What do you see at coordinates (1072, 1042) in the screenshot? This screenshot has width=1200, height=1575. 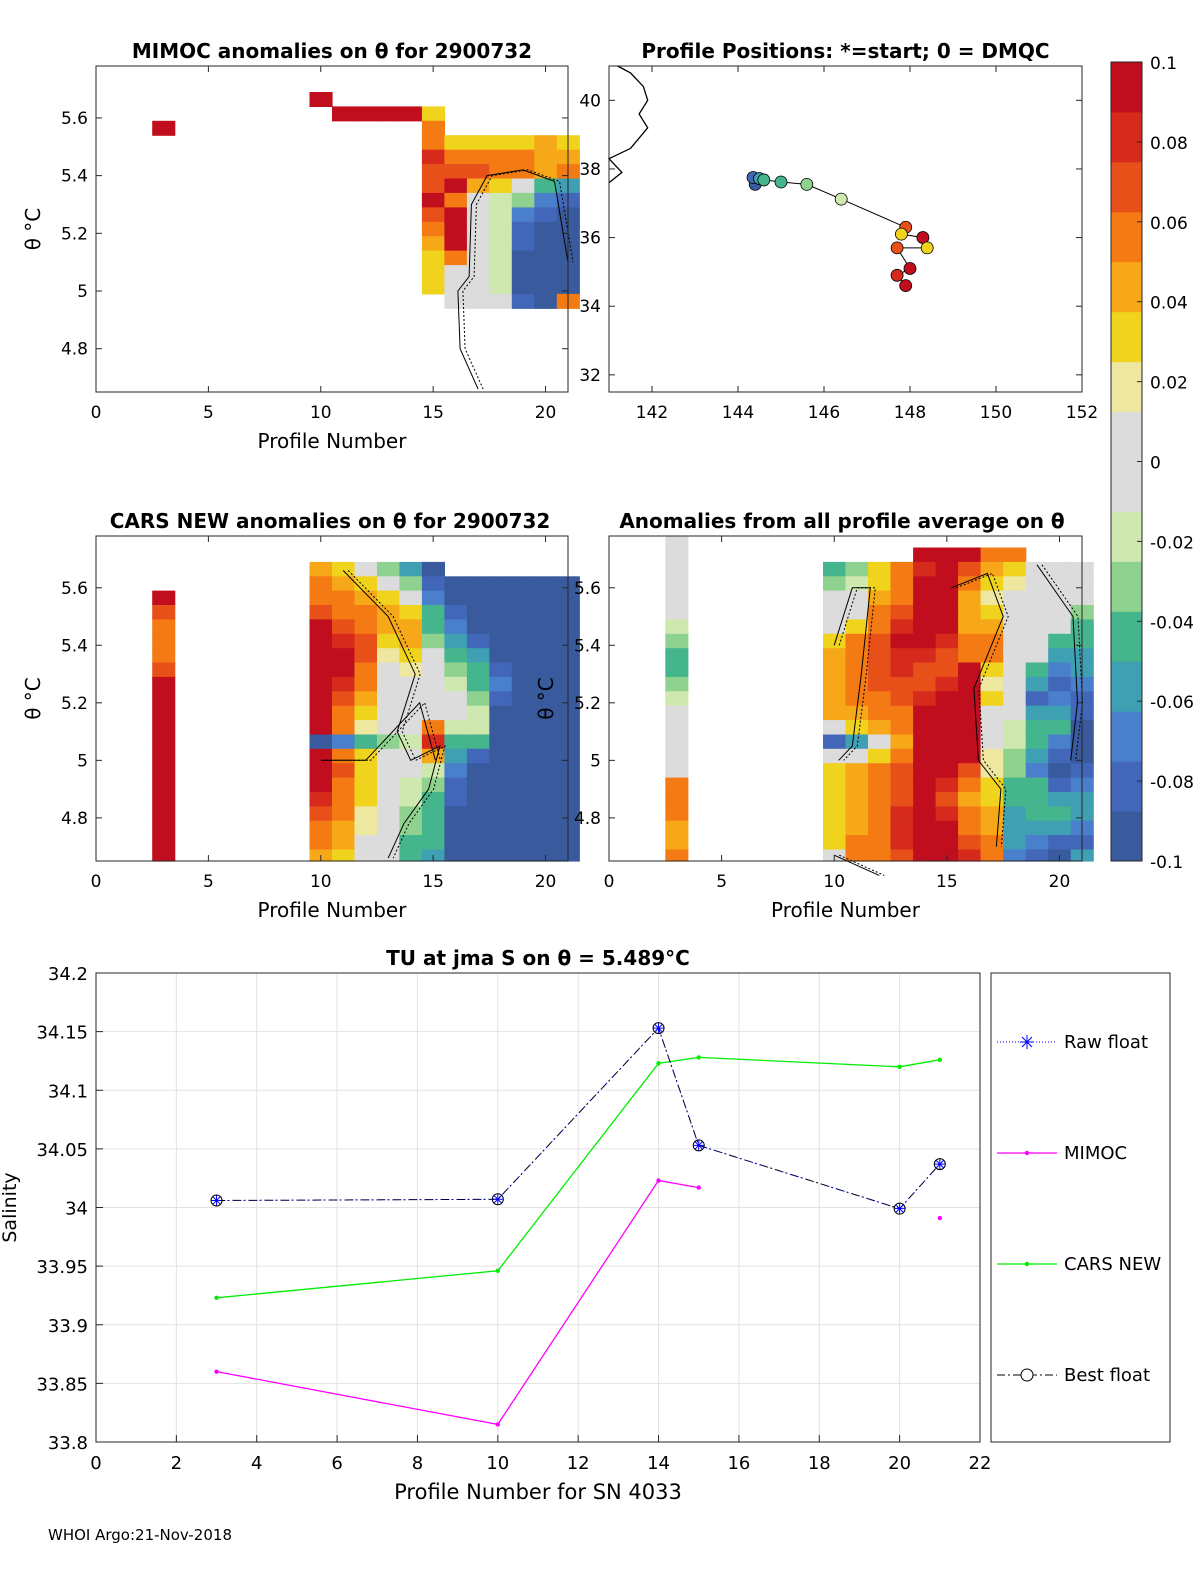 I see `legend-entry: Raw float` at bounding box center [1072, 1042].